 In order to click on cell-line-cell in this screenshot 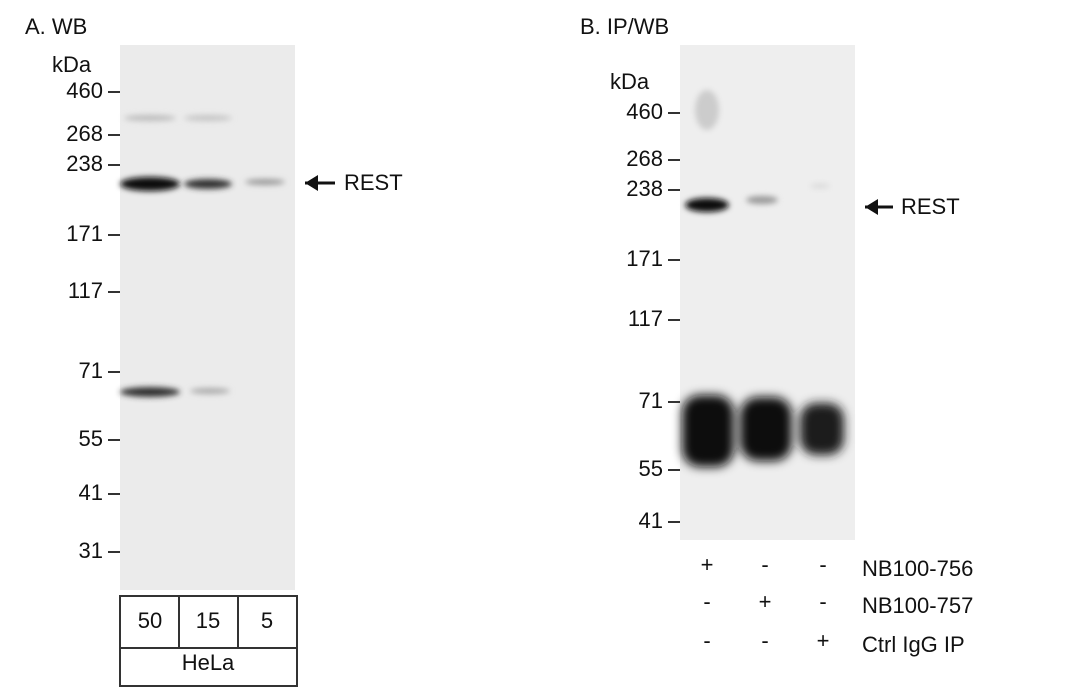, I will do `click(208, 667)`.